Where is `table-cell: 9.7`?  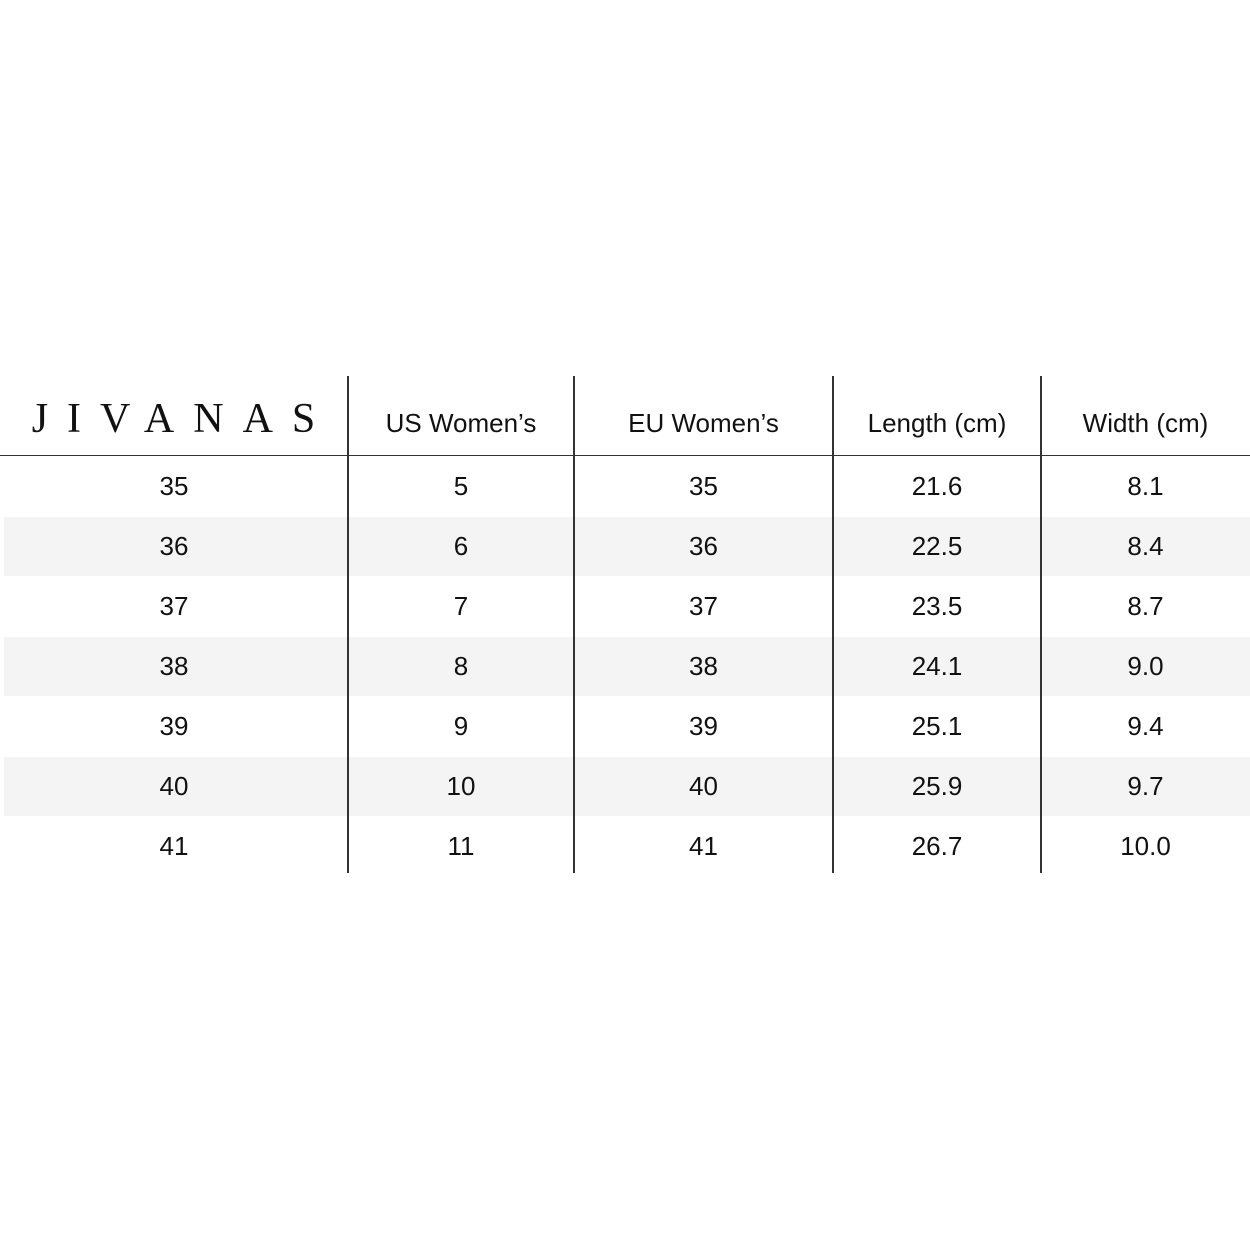 table-cell: 9.7 is located at coordinates (1145, 785).